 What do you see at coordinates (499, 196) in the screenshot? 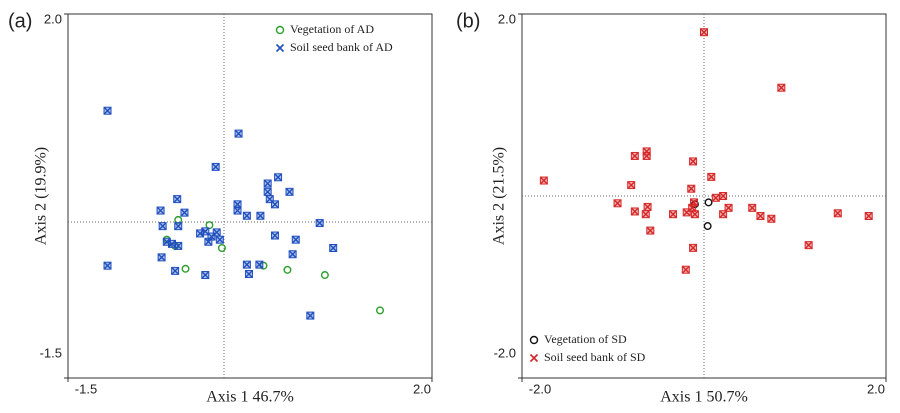
I see `y-axis-title: Axis 2 (21.5%)` at bounding box center [499, 196].